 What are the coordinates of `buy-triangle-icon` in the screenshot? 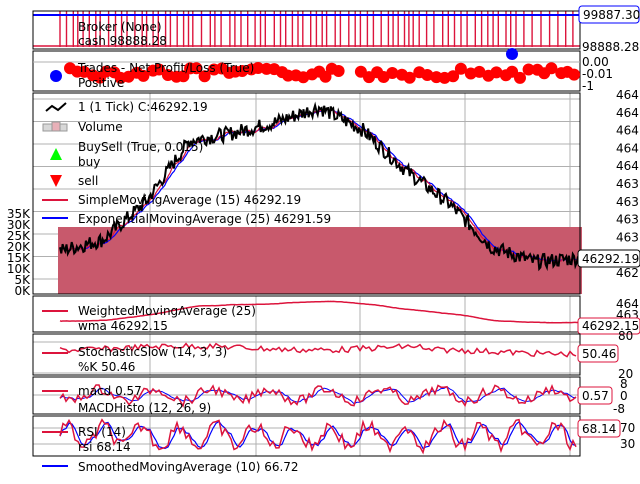 It's located at (56, 154).